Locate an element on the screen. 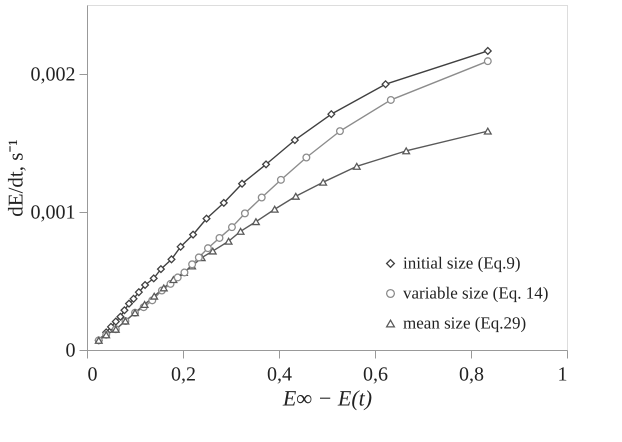 This screenshot has height=442, width=622. y-tick-label: 0,001 is located at coordinates (53, 213).